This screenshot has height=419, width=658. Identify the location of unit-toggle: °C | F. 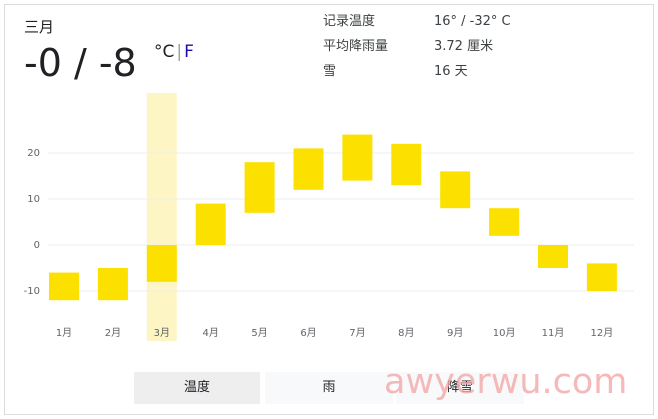
(174, 52).